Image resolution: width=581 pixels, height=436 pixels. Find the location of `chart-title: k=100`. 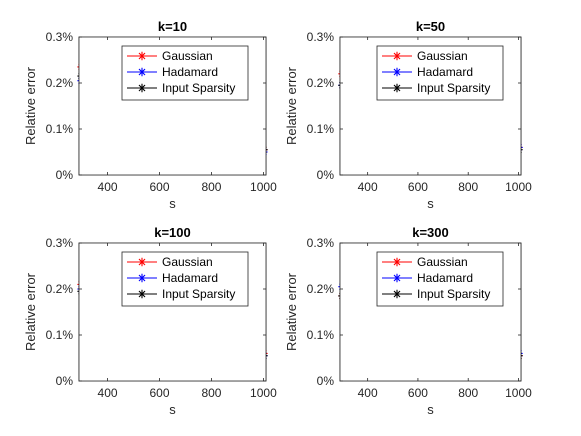

chart-title: k=100 is located at coordinates (172, 232).